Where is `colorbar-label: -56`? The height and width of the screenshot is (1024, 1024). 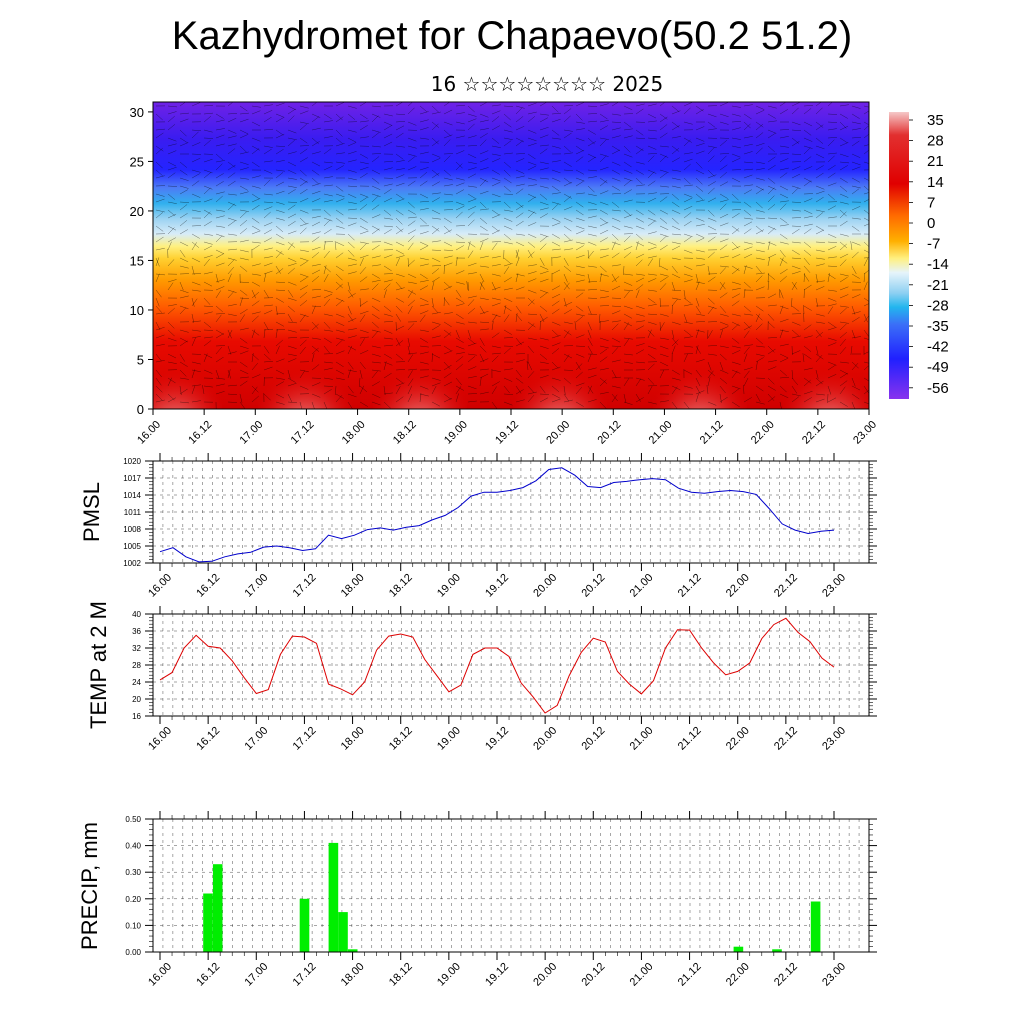 colorbar-label: -56 is located at coordinates (938, 388).